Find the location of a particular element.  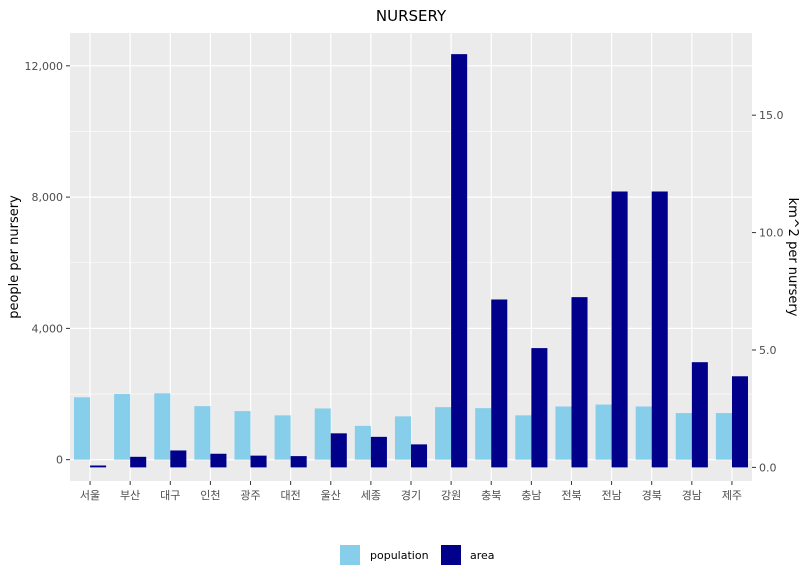

x-tick-label: 경북 is located at coordinates (652, 495).